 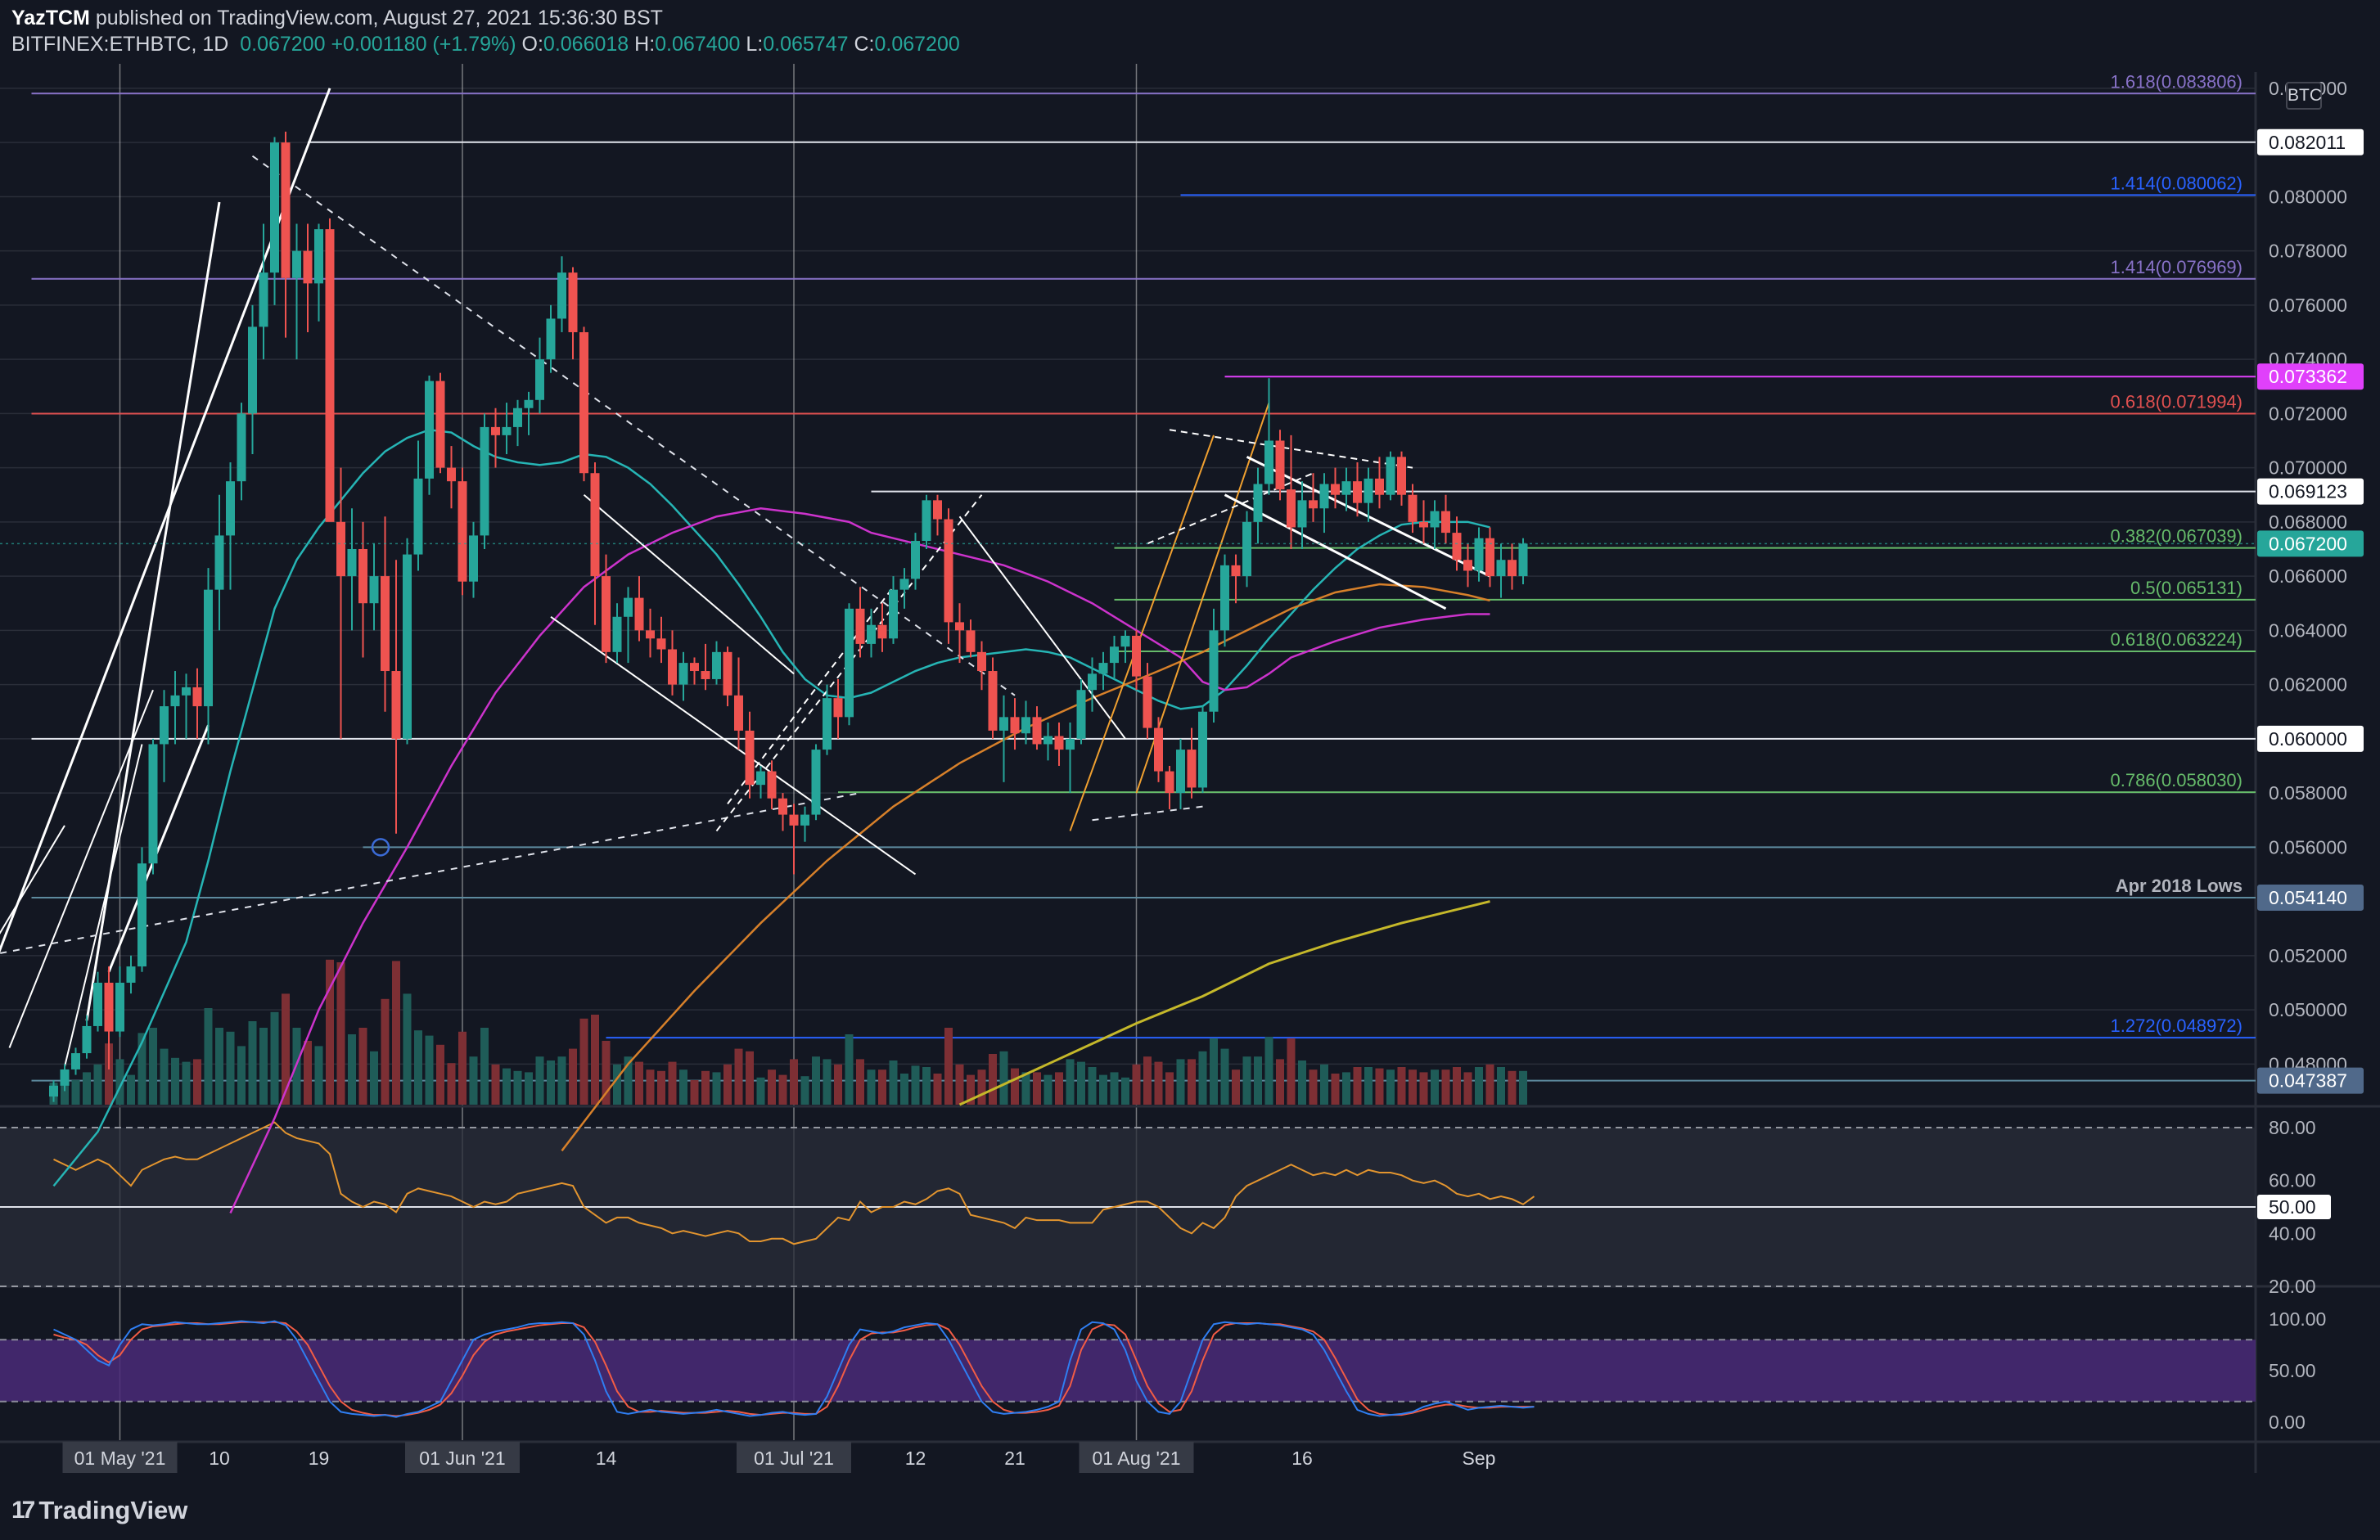 What do you see at coordinates (2308, 793) in the screenshot?
I see `price-tick-label: 0.058000` at bounding box center [2308, 793].